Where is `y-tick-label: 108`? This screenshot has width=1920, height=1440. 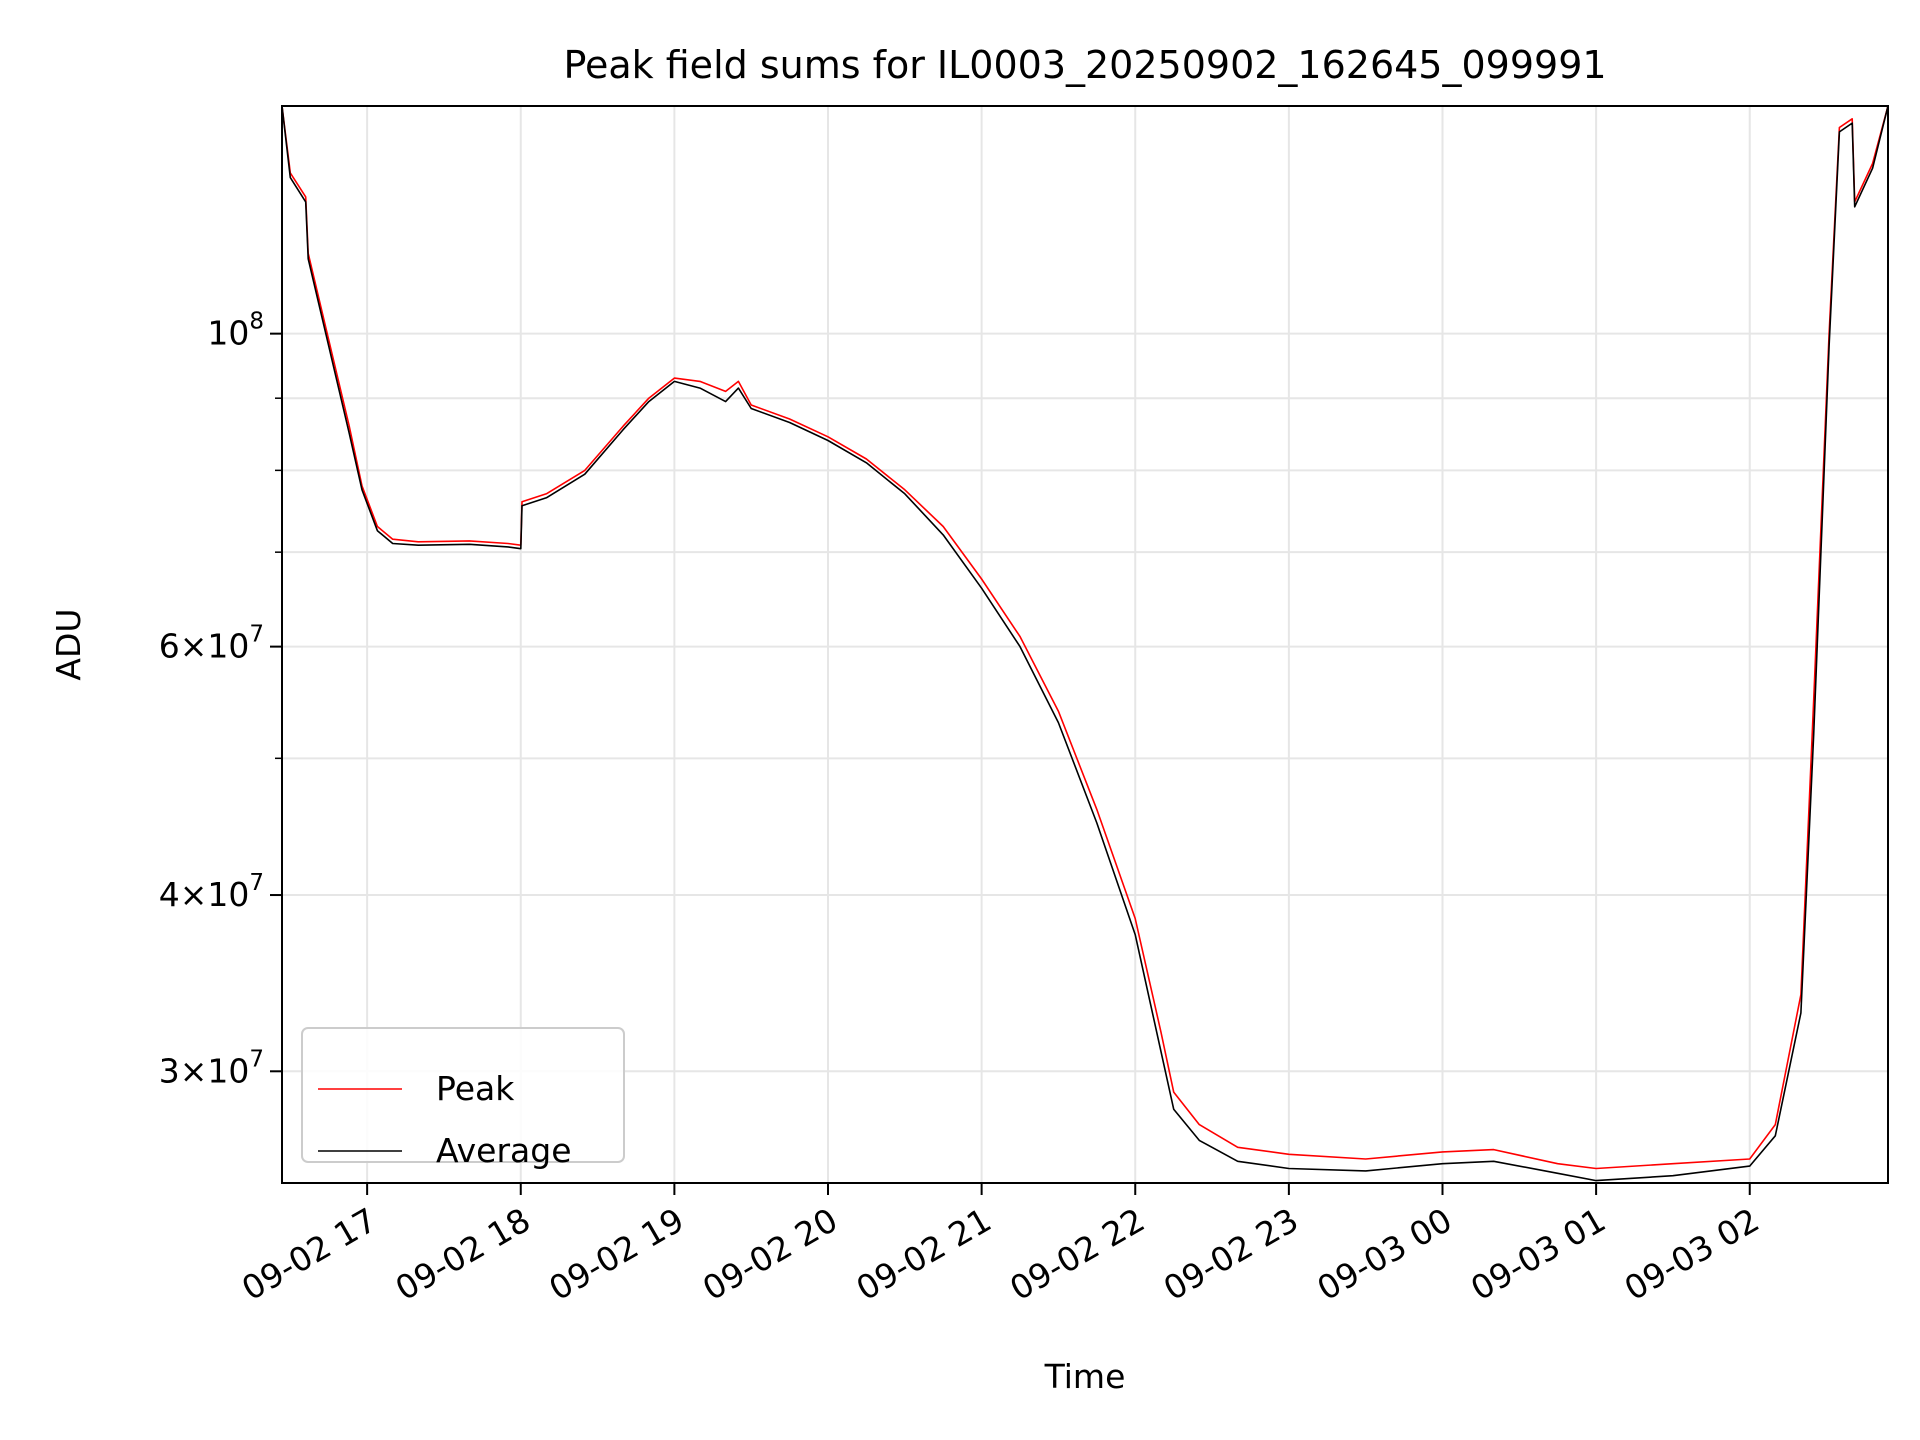
y-tick-label: 108 is located at coordinates (235, 331).